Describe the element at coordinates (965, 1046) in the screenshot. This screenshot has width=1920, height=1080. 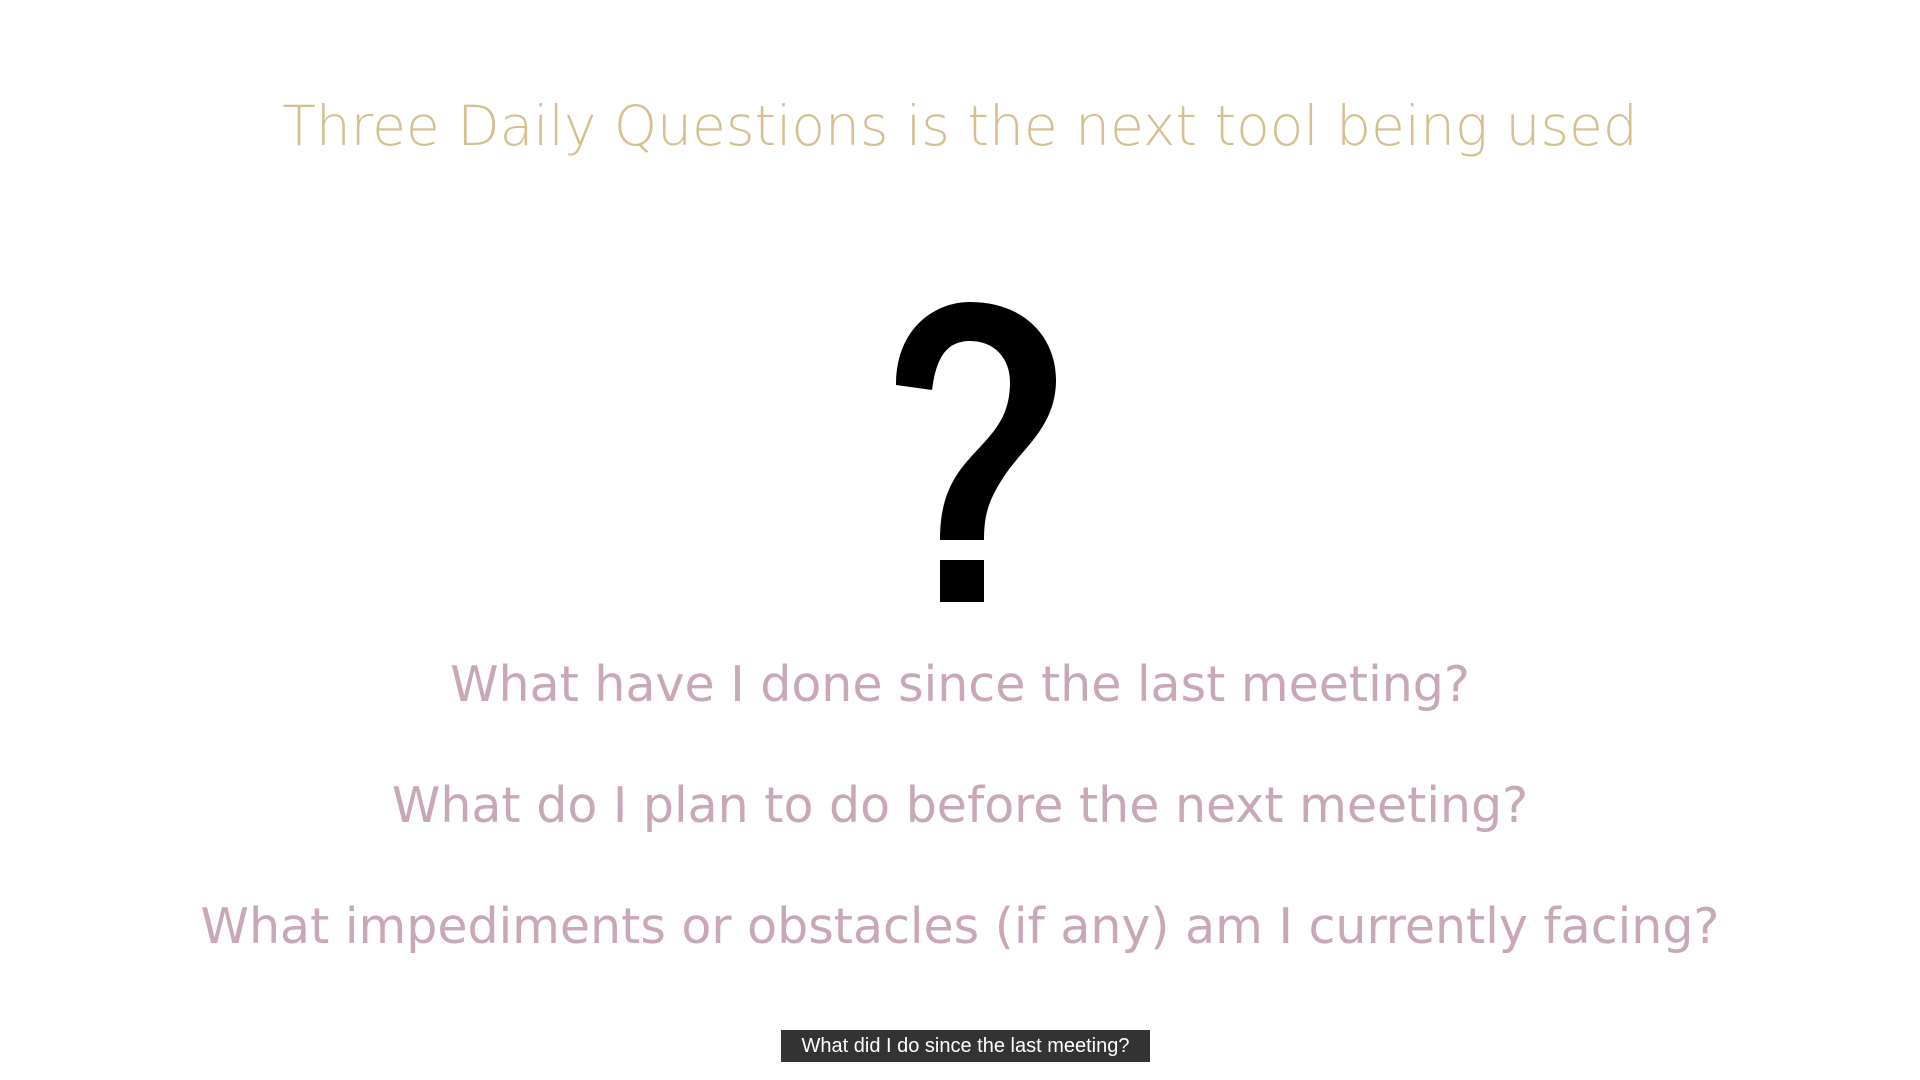
I see `subtitle-caption: What did I do since the last meeting?` at that location.